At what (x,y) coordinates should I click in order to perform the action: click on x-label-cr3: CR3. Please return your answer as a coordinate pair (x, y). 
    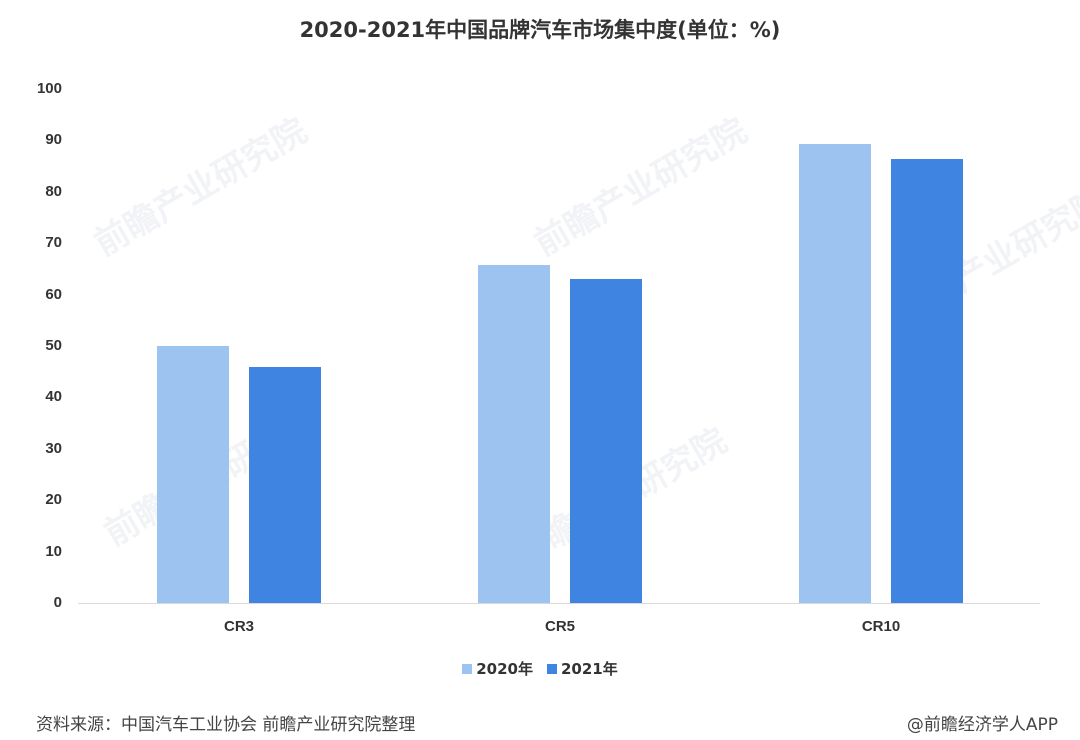
    Looking at the image, I should click on (238, 626).